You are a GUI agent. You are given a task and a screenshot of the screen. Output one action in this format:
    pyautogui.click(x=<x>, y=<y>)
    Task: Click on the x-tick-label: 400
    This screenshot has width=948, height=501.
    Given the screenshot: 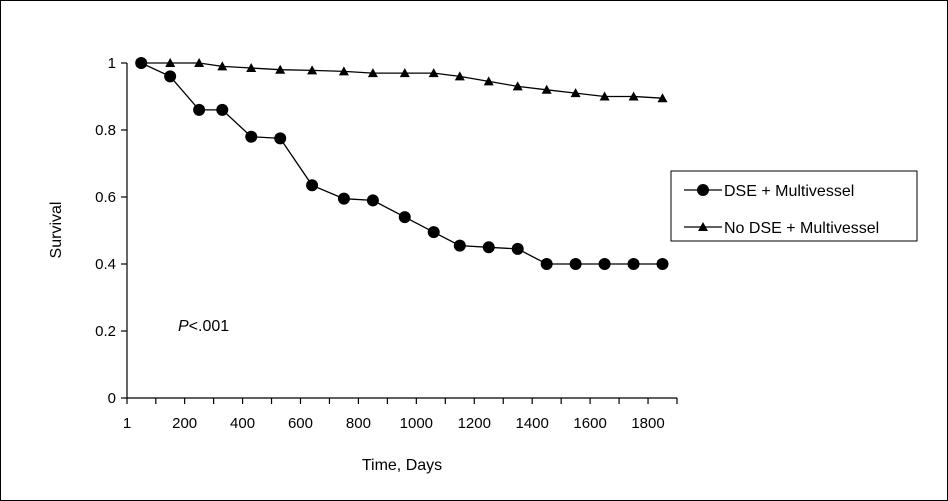 What is the action you would take?
    pyautogui.click(x=242, y=423)
    